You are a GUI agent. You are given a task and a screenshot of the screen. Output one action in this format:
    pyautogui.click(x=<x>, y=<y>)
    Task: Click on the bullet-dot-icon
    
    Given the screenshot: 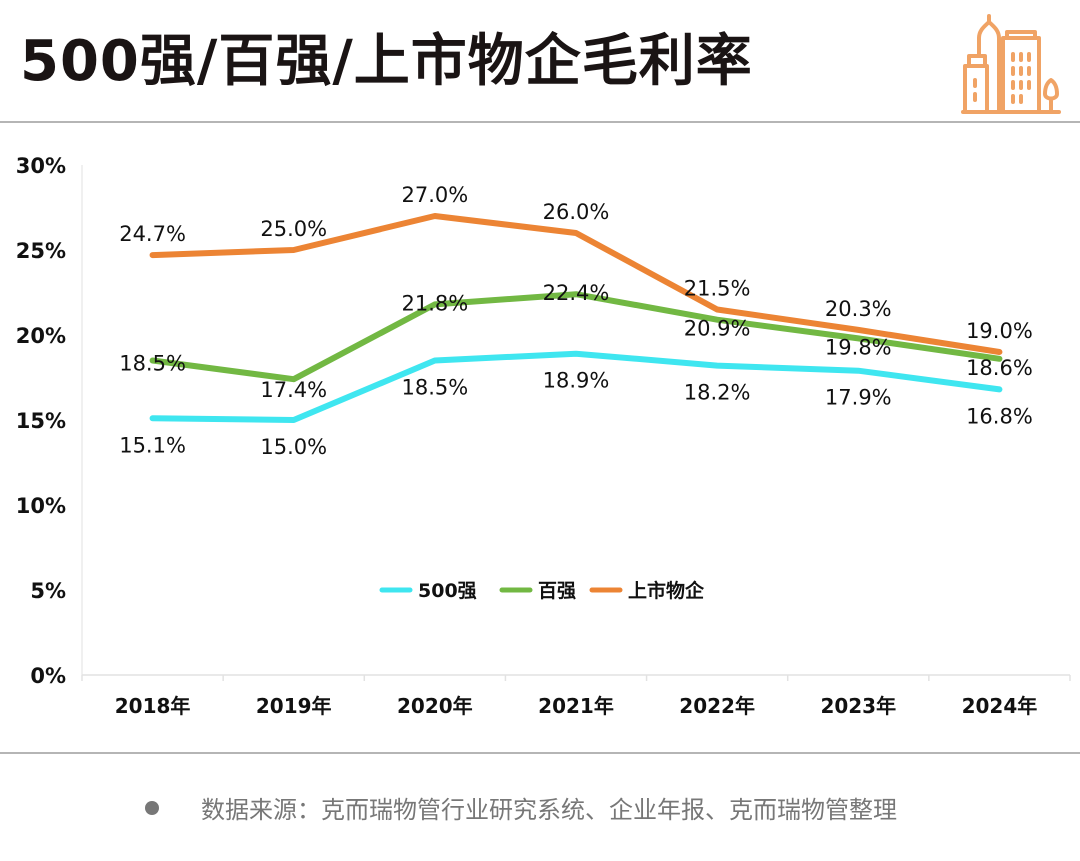 What is the action you would take?
    pyautogui.click(x=152, y=807)
    